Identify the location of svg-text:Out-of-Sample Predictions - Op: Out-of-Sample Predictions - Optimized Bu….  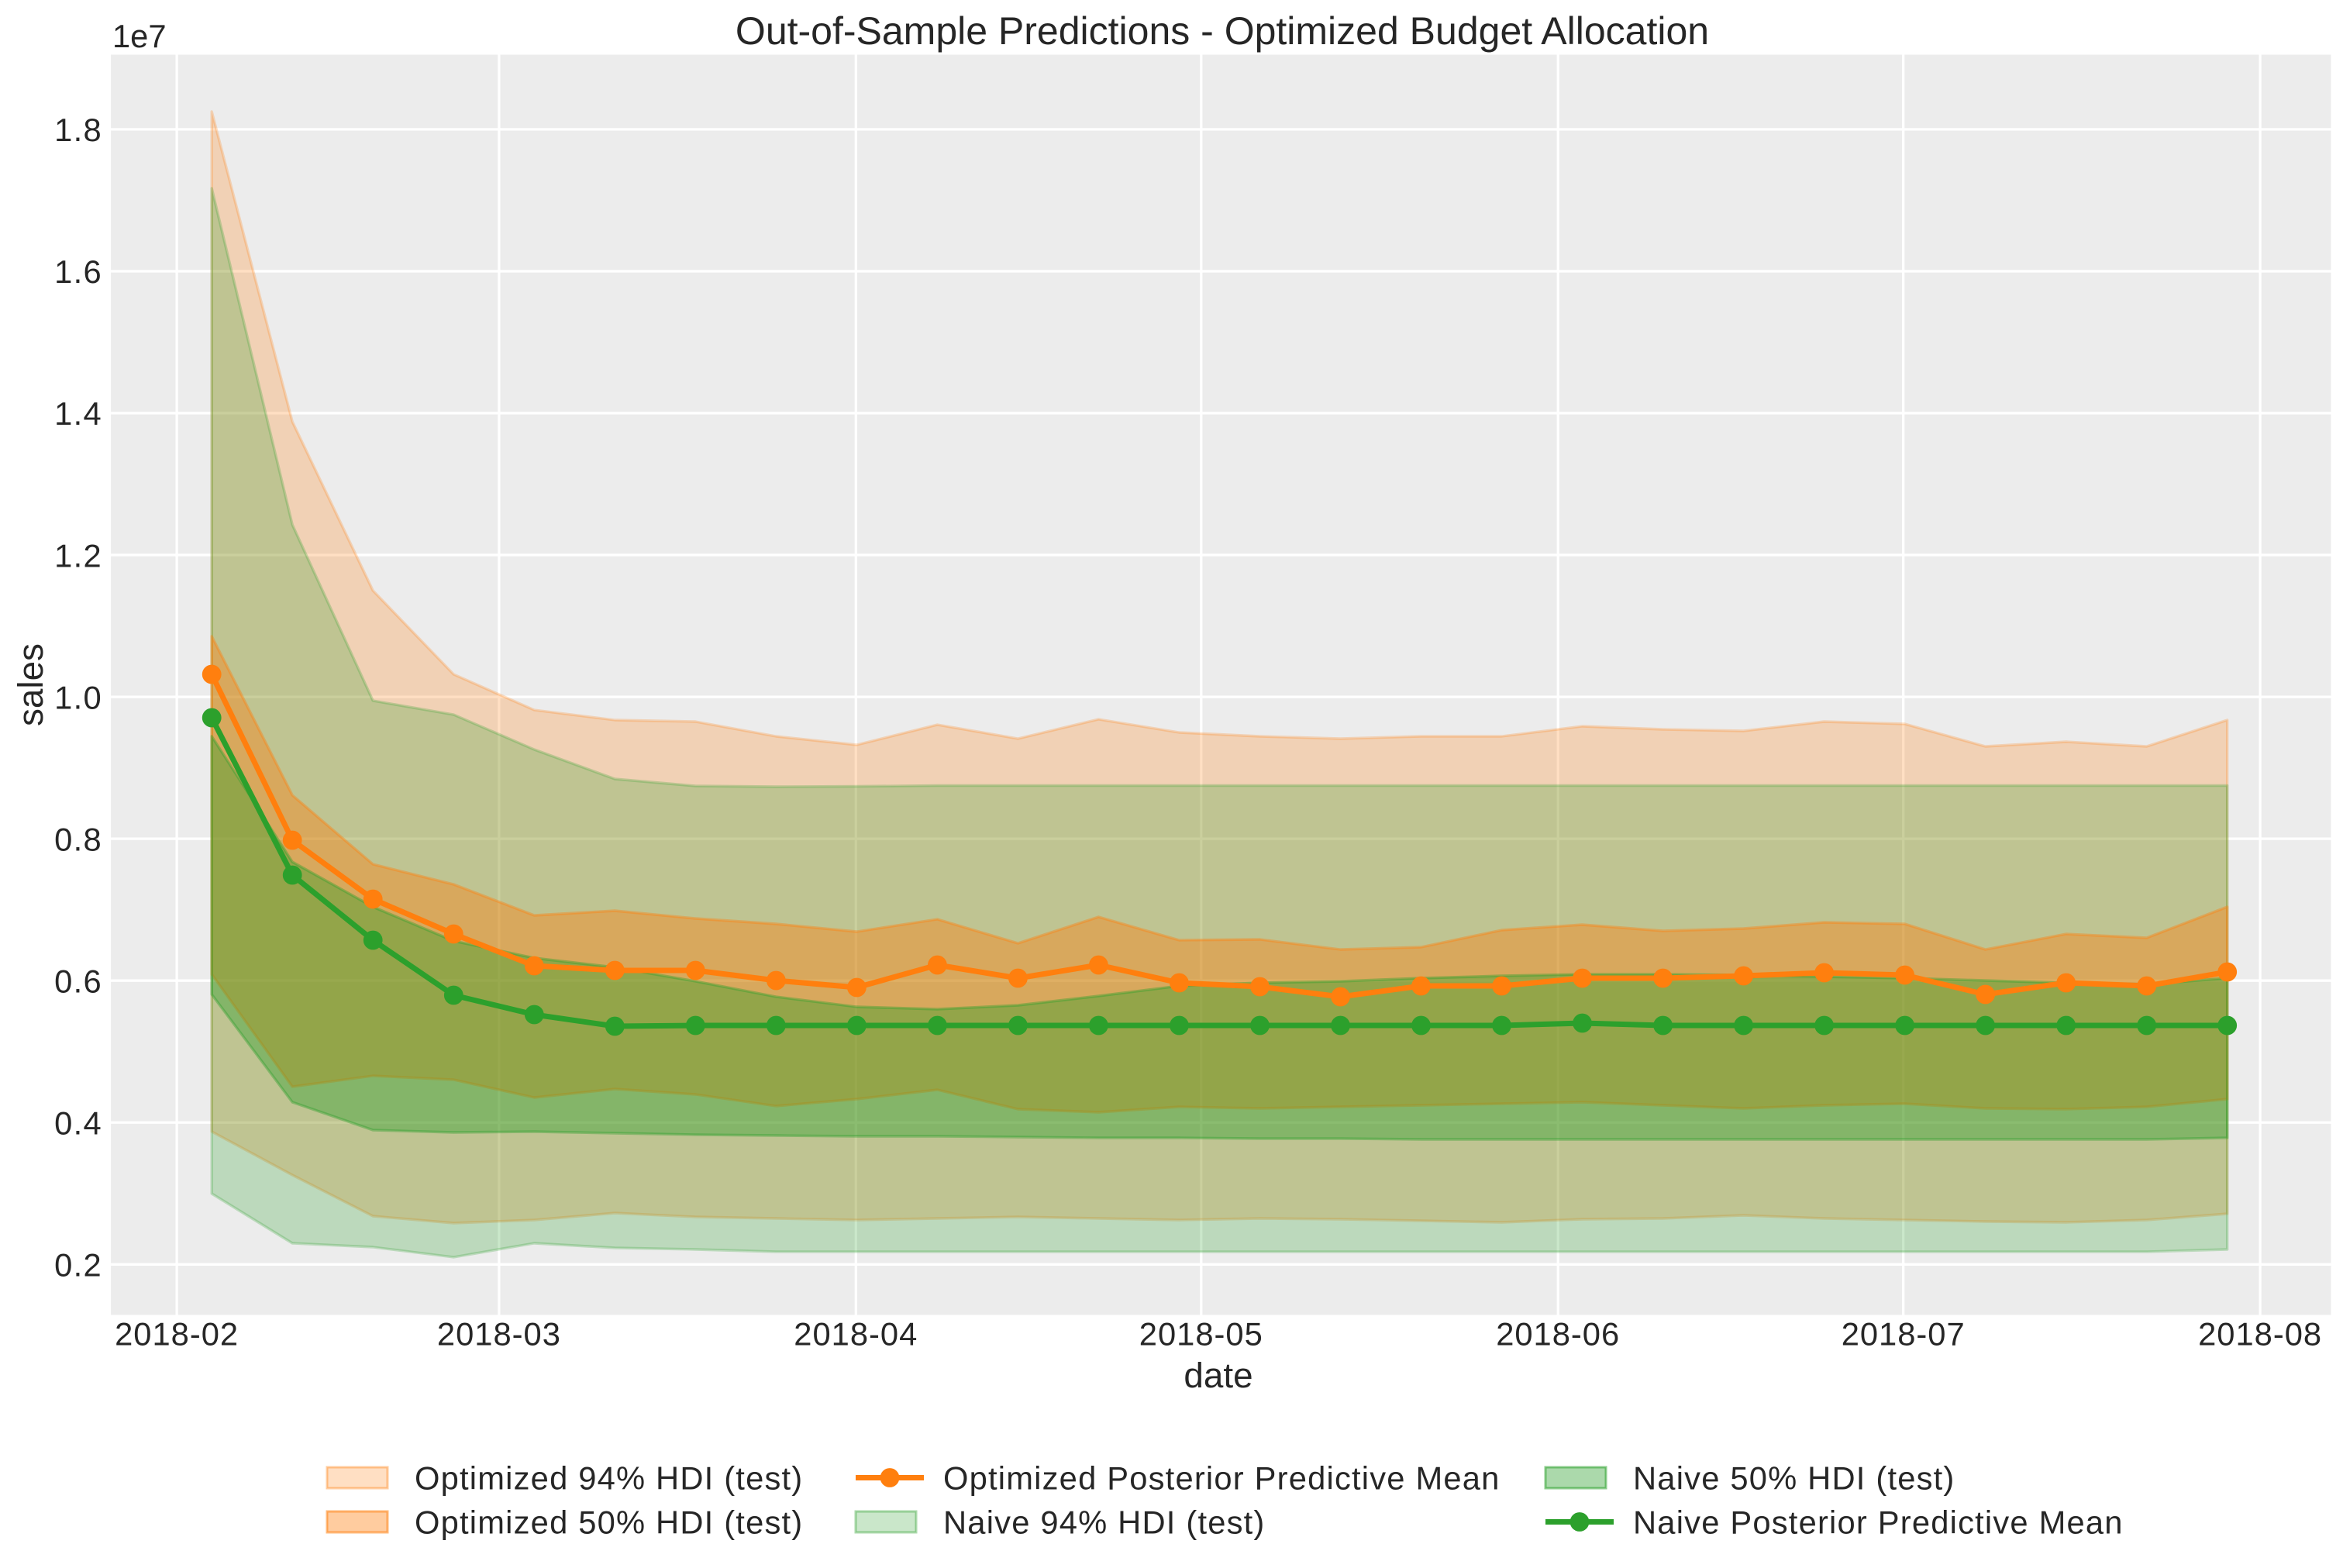
(1222, 31).